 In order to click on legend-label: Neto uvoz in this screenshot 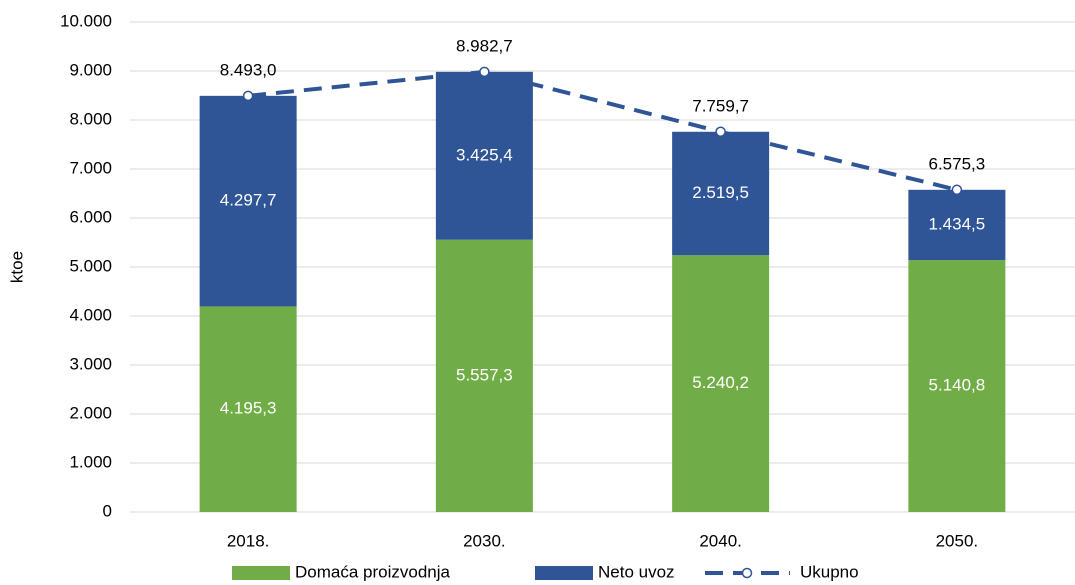, I will do `click(636, 571)`.